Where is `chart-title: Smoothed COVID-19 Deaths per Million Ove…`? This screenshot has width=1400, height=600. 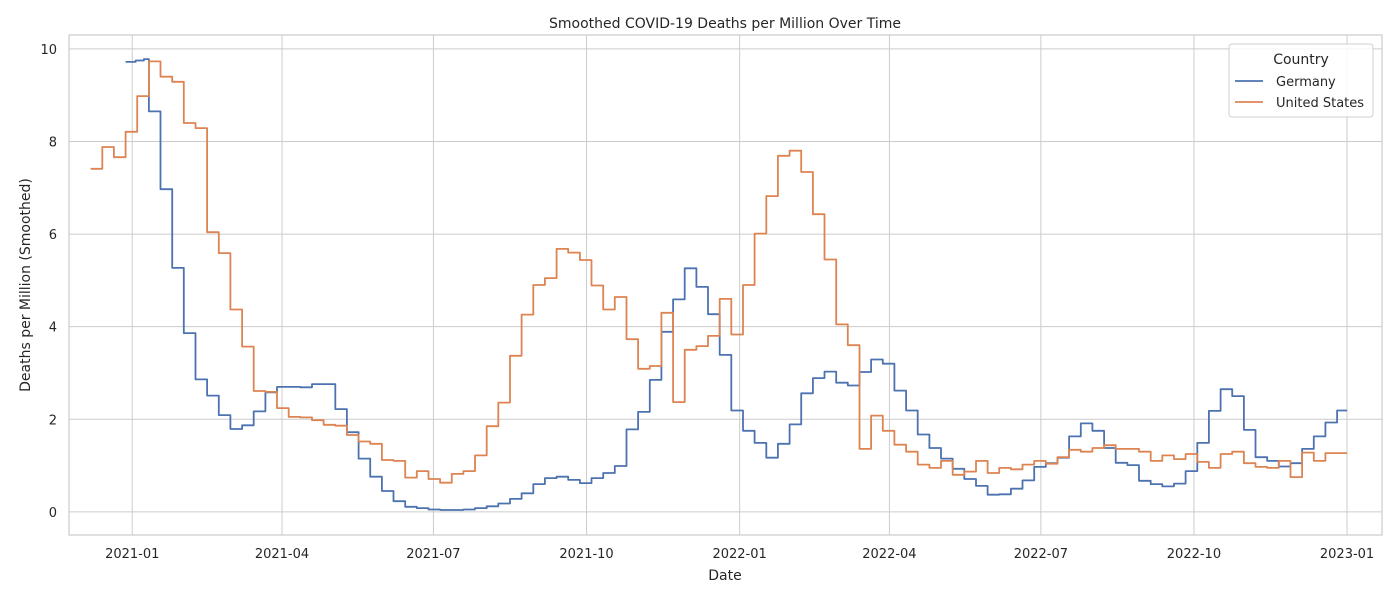
chart-title: Smoothed COVID-19 Deaths per Million Ove… is located at coordinates (725, 24).